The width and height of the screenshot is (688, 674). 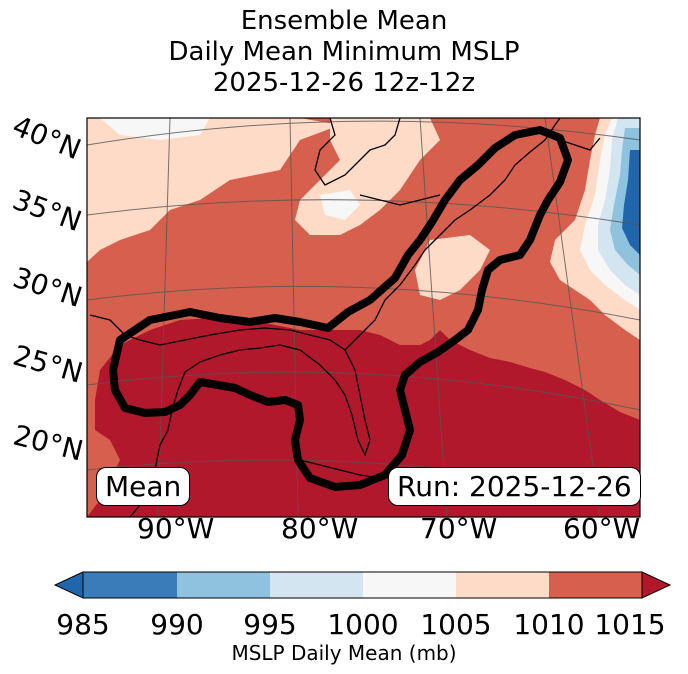 I want to click on colorbar, so click(x=362, y=585).